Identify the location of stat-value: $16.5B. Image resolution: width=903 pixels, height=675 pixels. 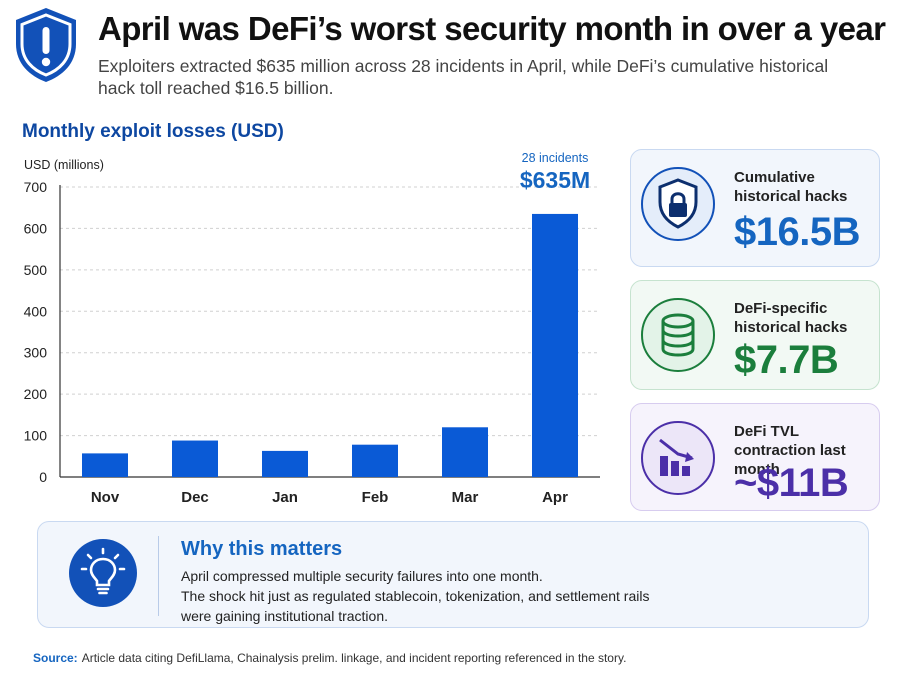
(797, 232).